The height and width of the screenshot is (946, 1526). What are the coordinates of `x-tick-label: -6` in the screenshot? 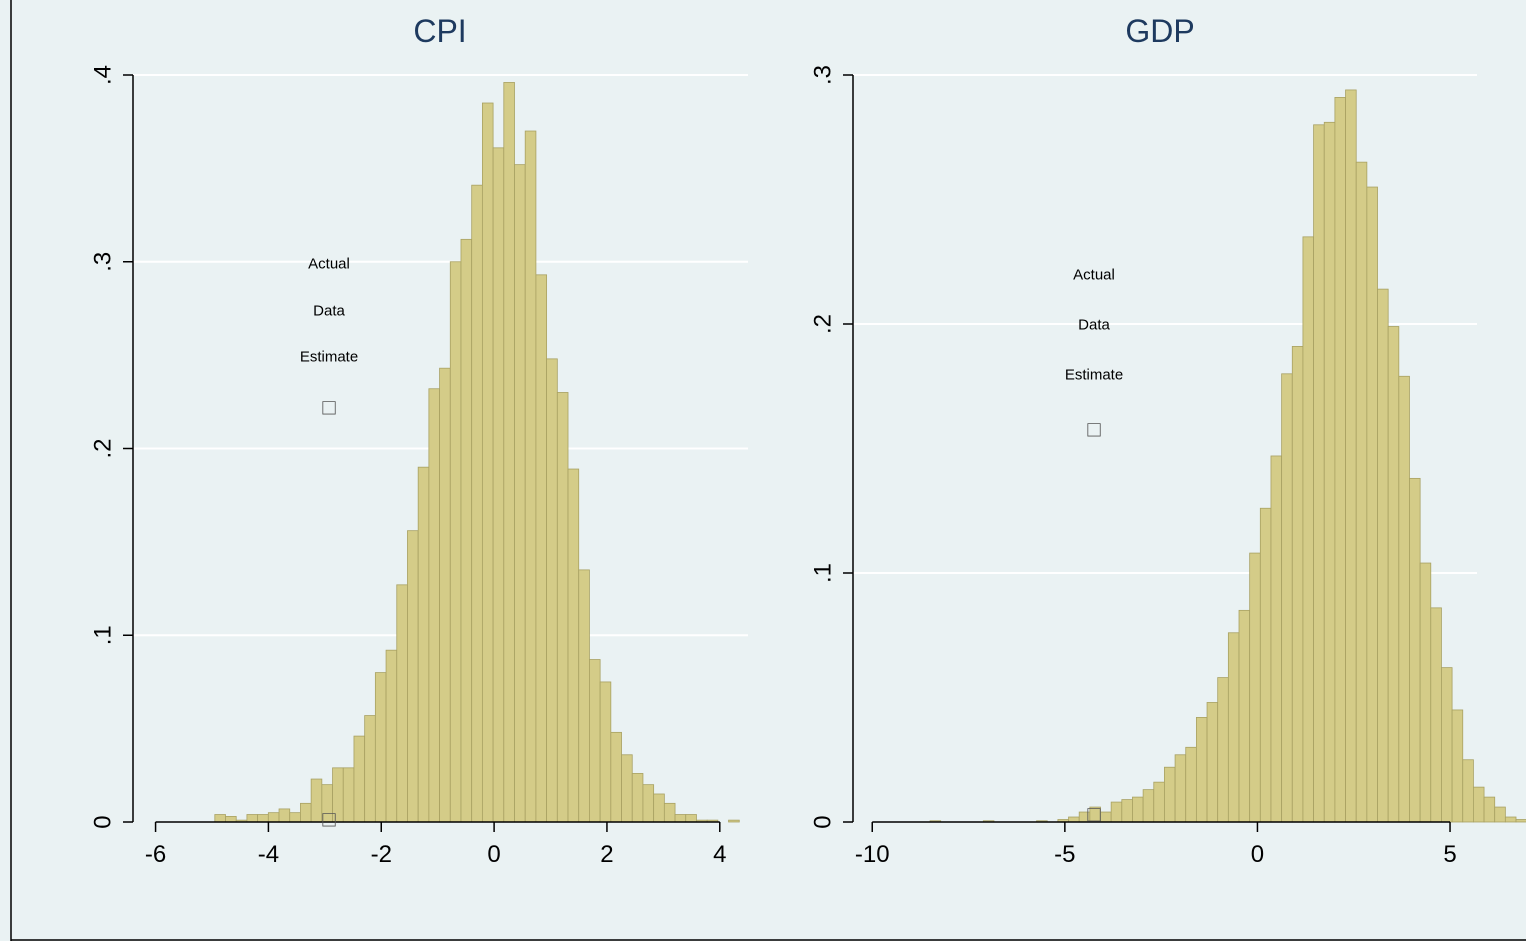 It's located at (155, 854).